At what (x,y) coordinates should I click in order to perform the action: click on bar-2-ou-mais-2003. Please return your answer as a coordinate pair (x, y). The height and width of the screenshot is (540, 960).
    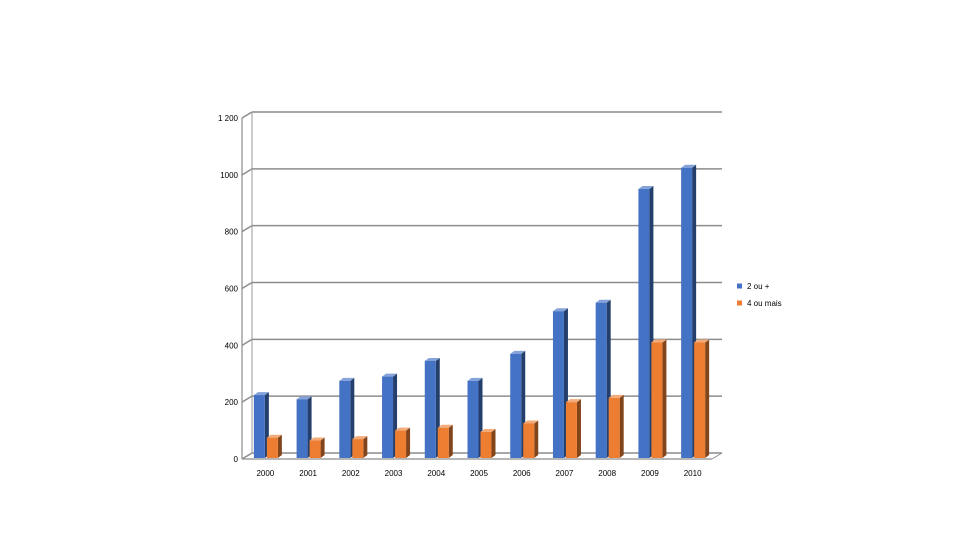
    Looking at the image, I should click on (390, 415).